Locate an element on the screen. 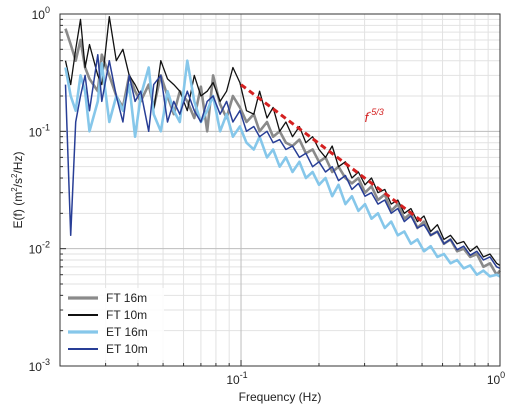 The image size is (513, 410). y-label-end: /Hz) is located at coordinates (18, 163).